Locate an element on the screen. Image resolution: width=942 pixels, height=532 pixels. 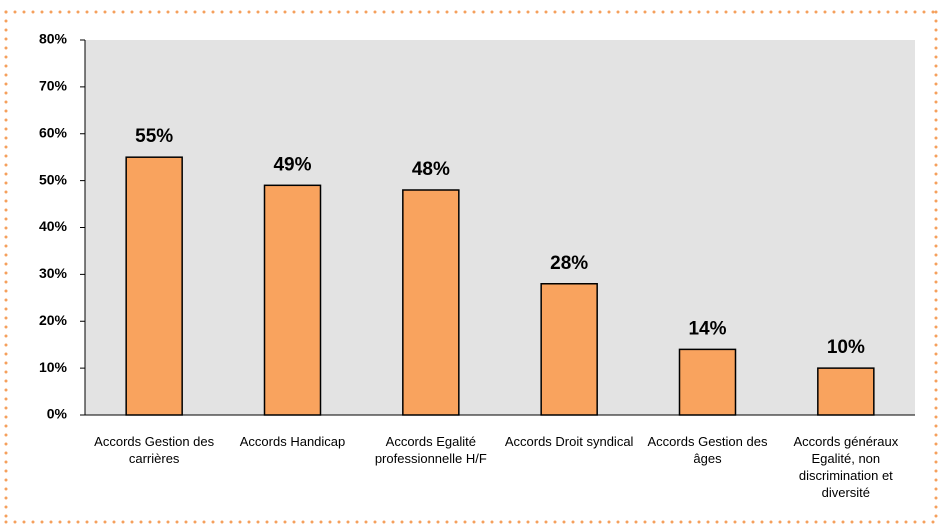
y-tick-label: 0% is located at coordinates (57, 414).